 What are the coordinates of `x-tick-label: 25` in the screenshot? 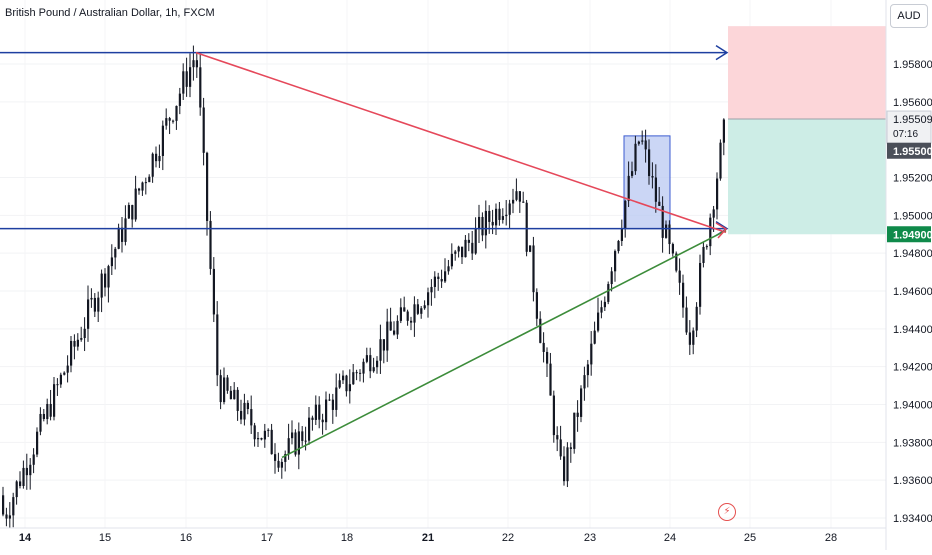 It's located at (750, 538).